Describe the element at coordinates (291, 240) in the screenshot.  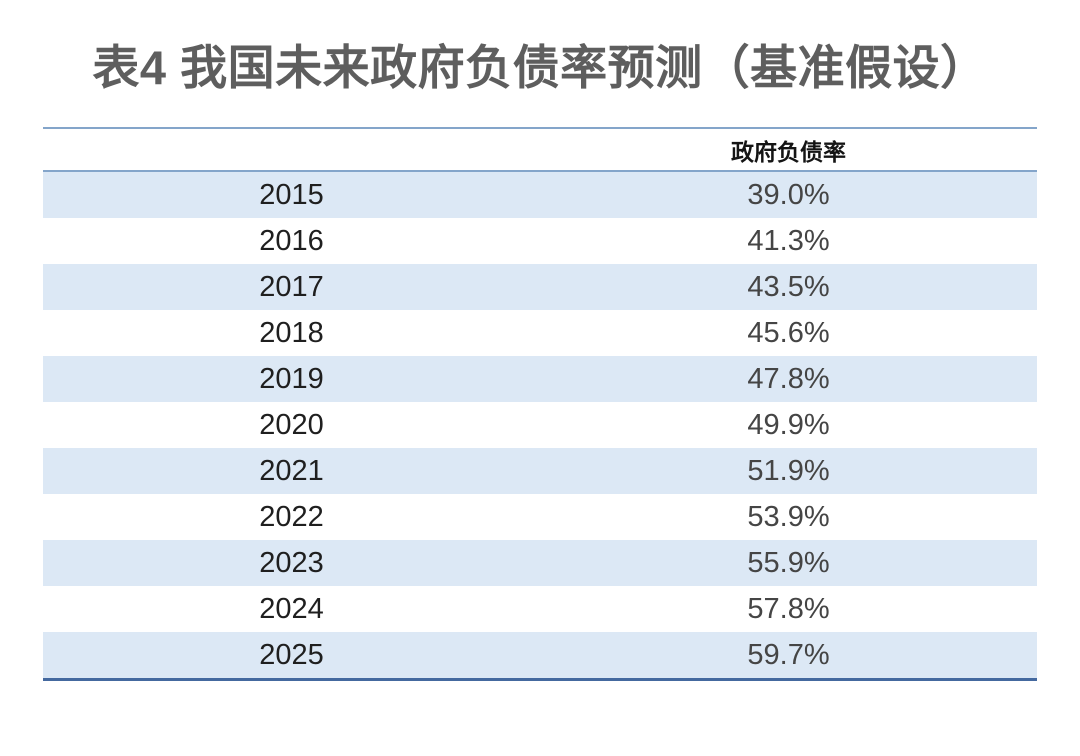
I see `year-cell: 2016` at that location.